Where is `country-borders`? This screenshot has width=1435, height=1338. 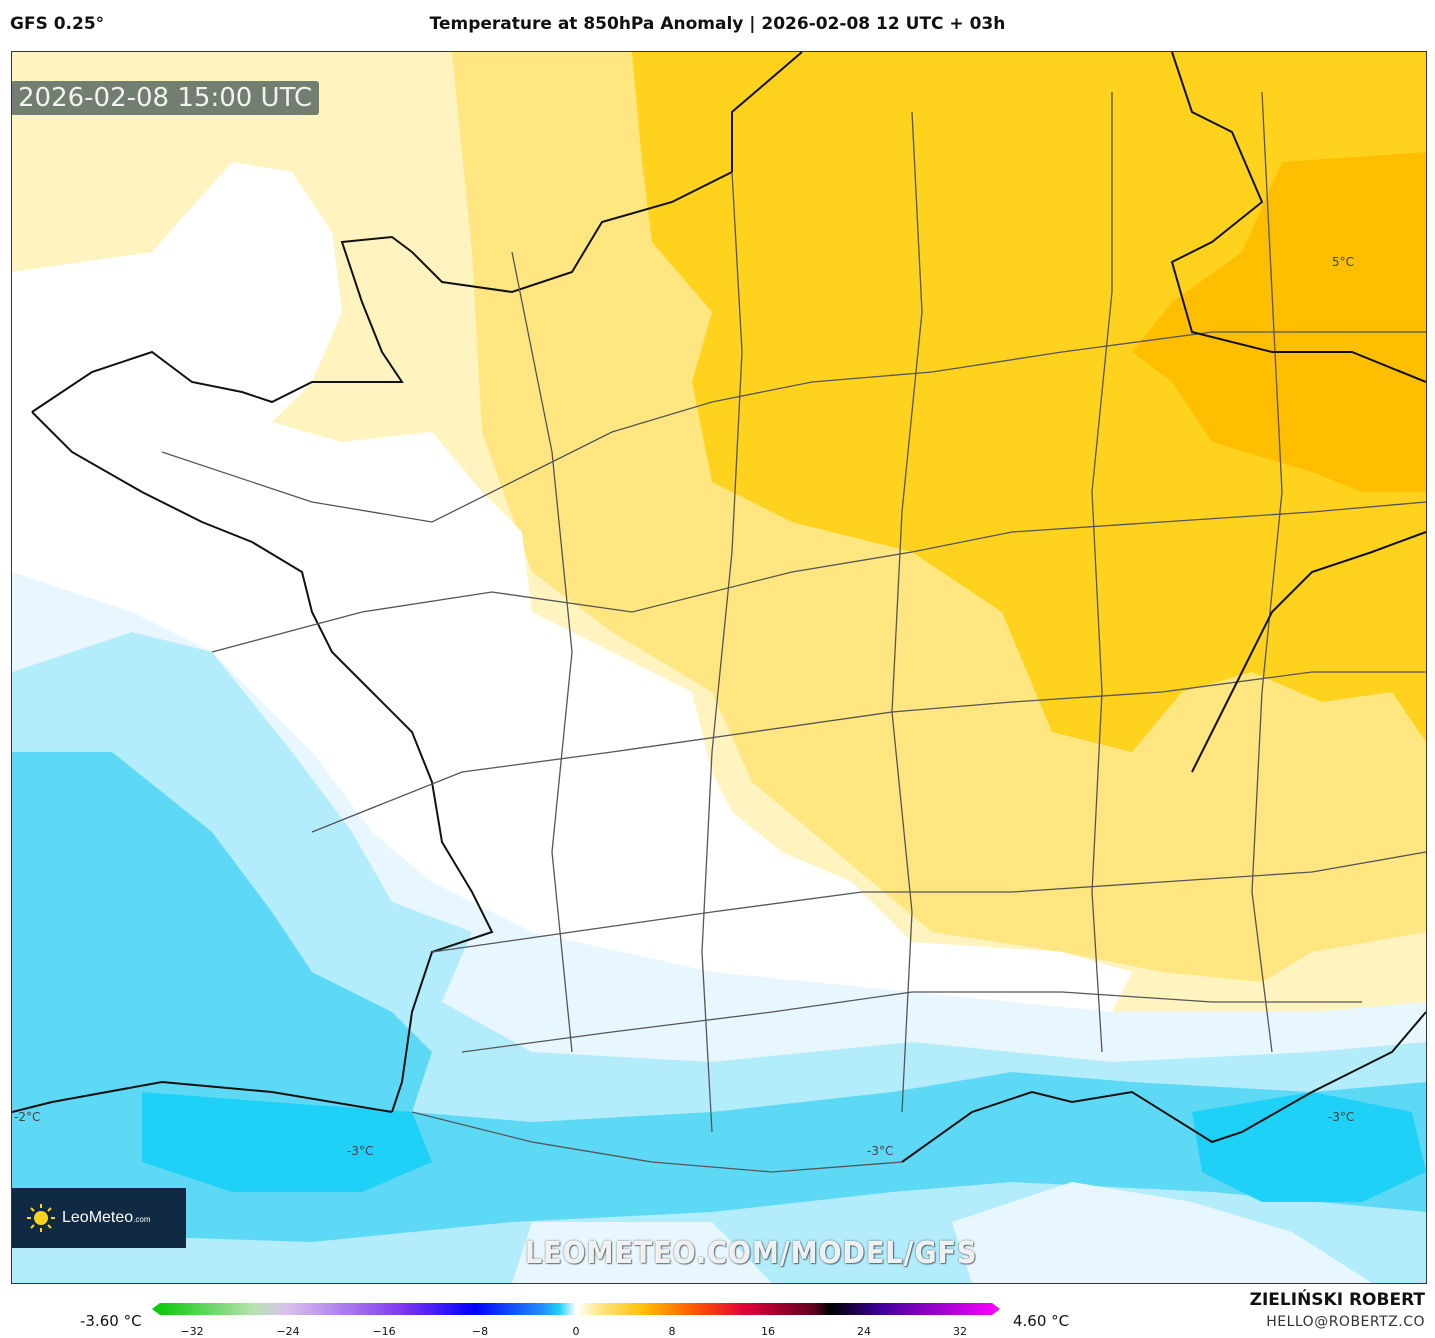 country-borders is located at coordinates (1298, 412).